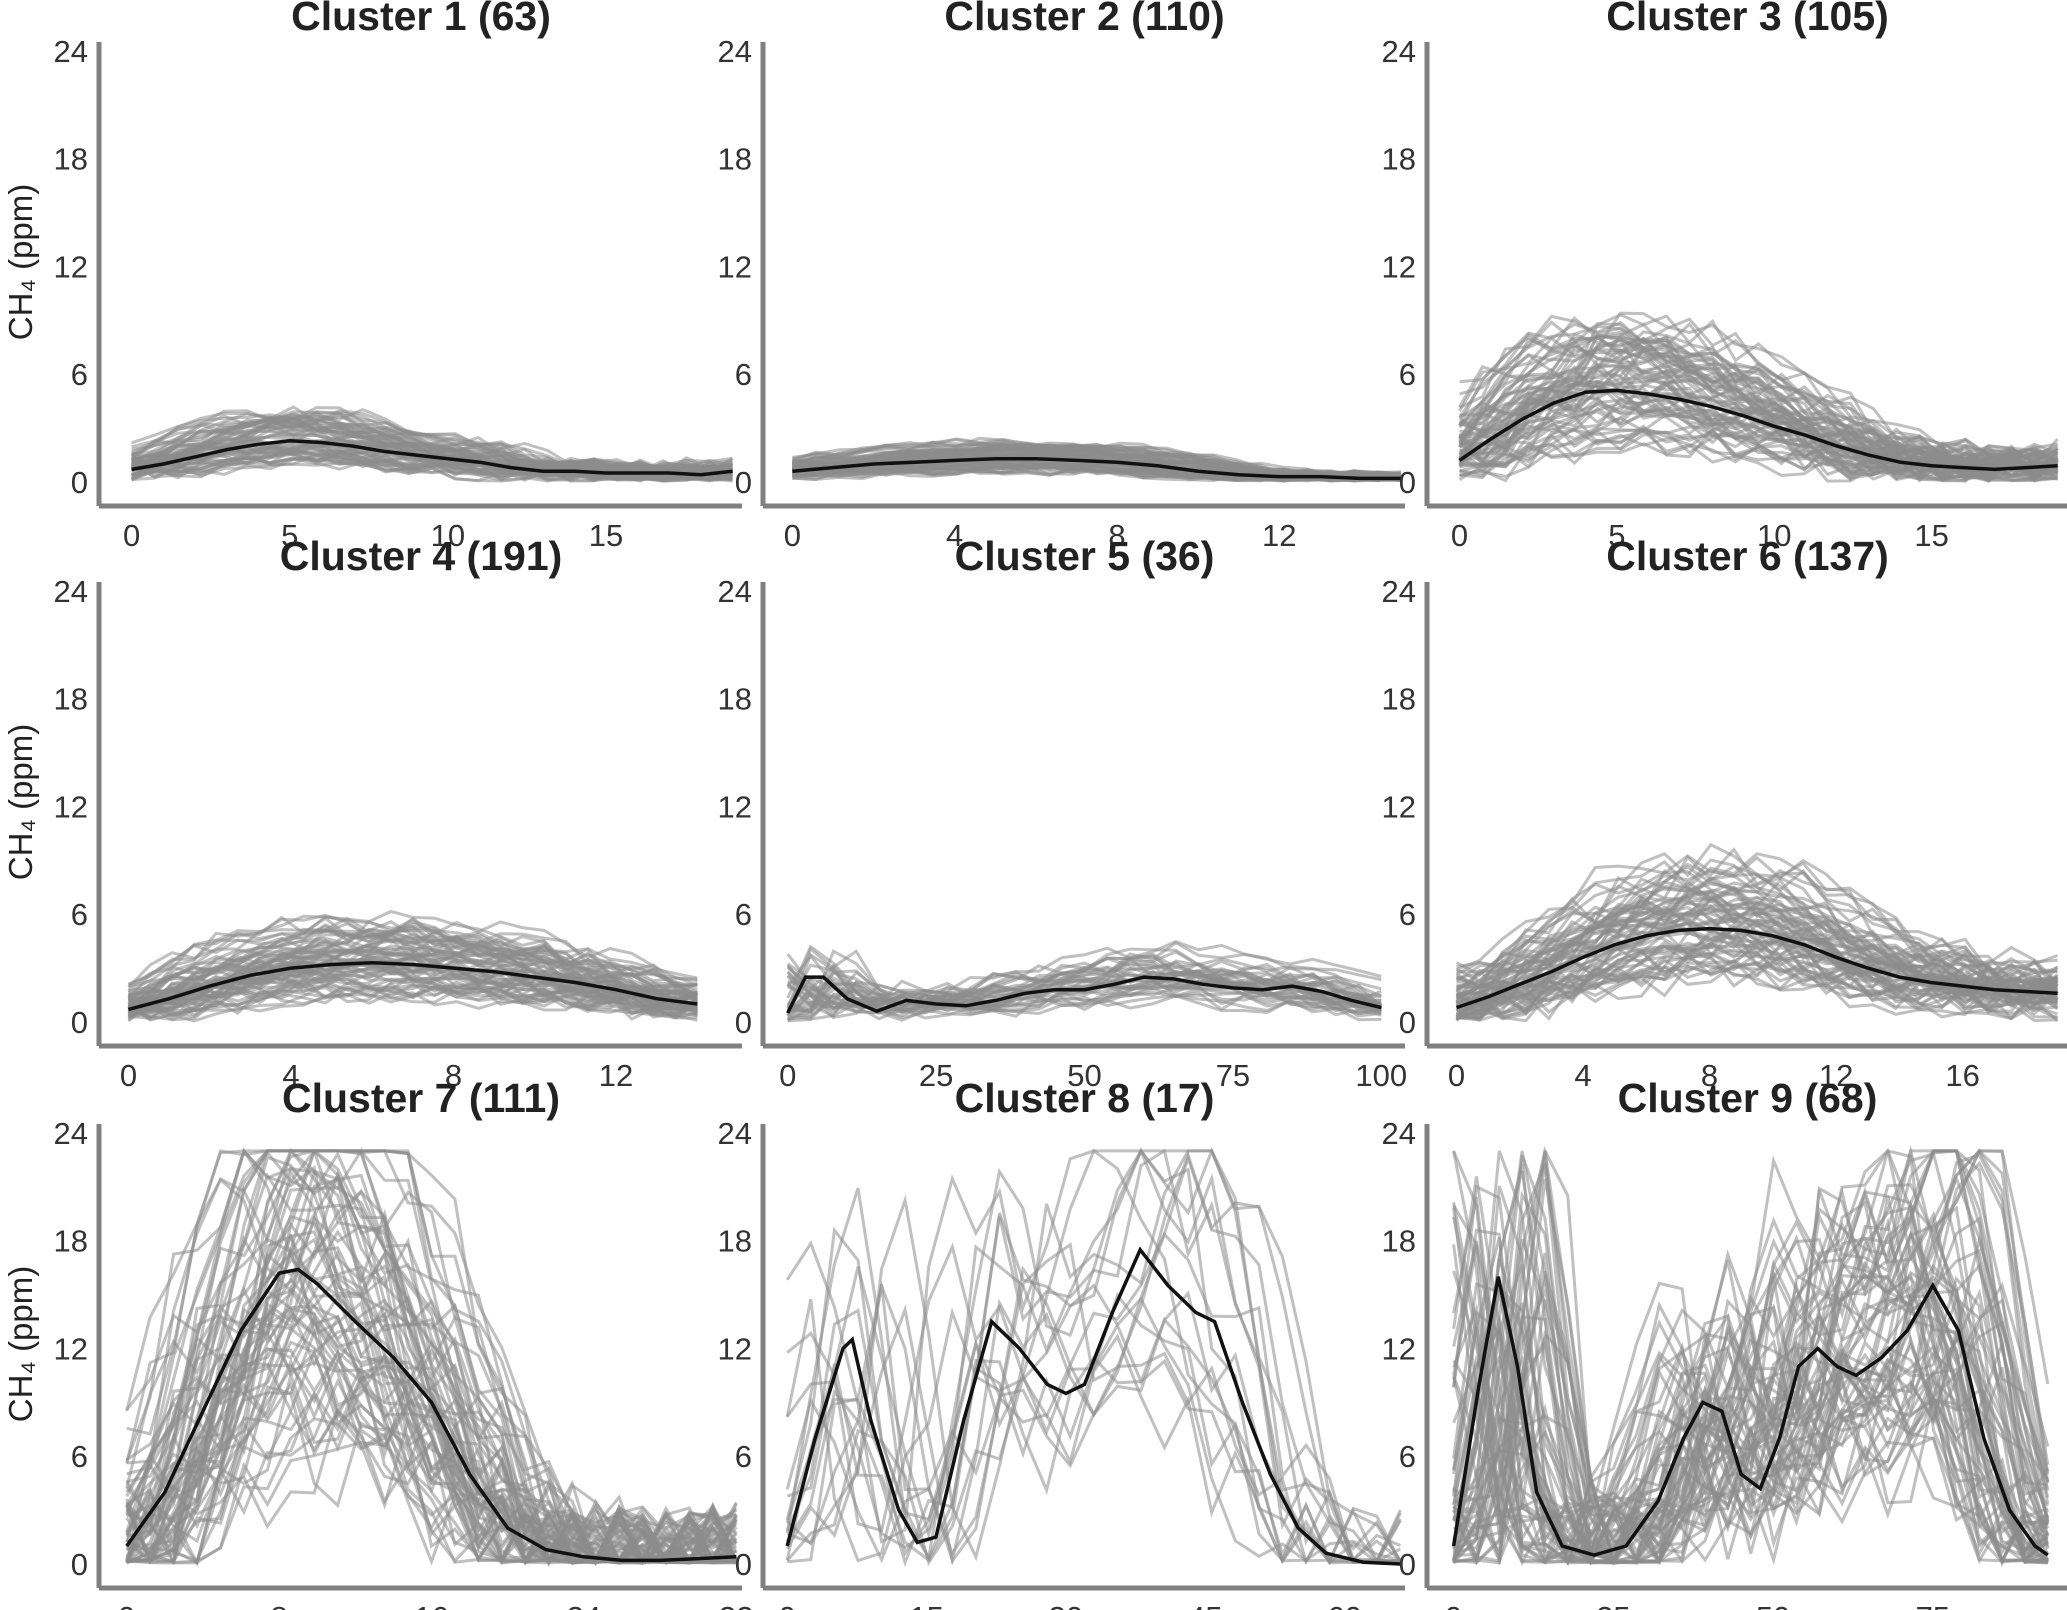  I want to click on chart-panel-7: Cluster 7 (111) 0 6 12 18 24 0 8 16 24 32 CH₄ (ppm), so click(378, 1342).